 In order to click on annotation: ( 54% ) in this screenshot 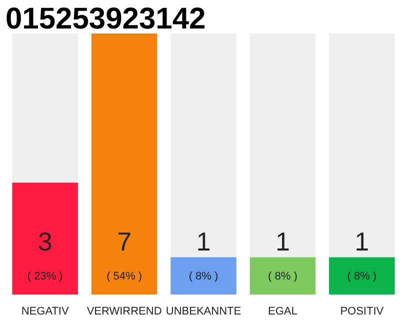, I will do `click(124, 276)`.